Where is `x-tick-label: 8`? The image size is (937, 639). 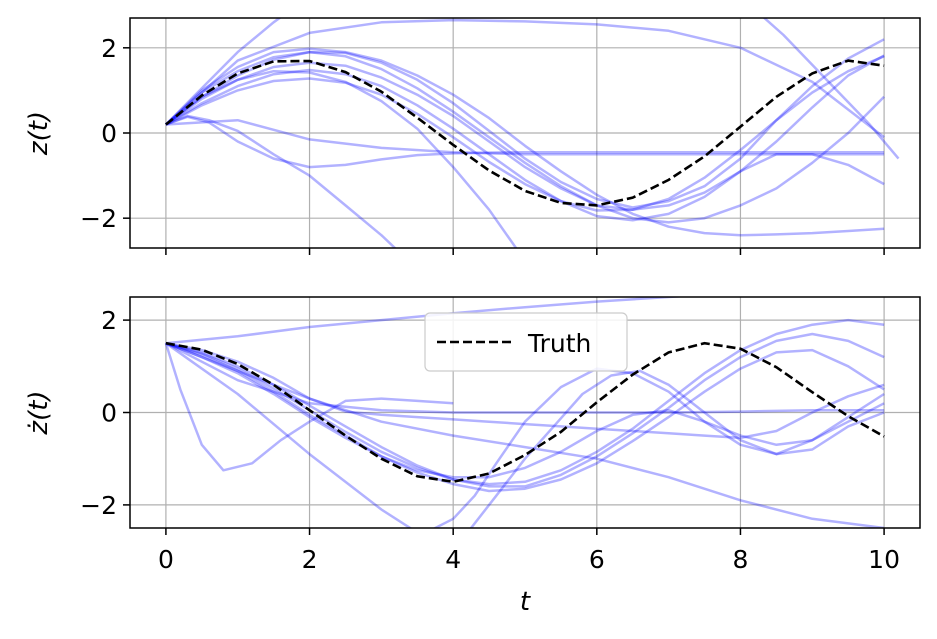 x-tick-label: 8 is located at coordinates (741, 559).